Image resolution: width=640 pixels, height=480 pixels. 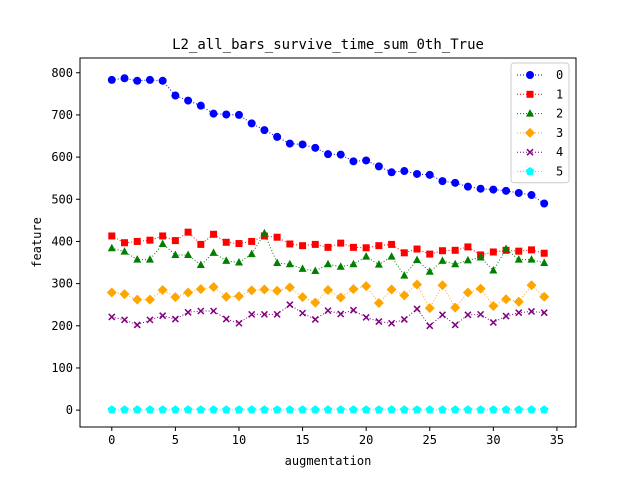 What do you see at coordinates (328, 461) in the screenshot?
I see `x-axis-label: augmentation` at bounding box center [328, 461].